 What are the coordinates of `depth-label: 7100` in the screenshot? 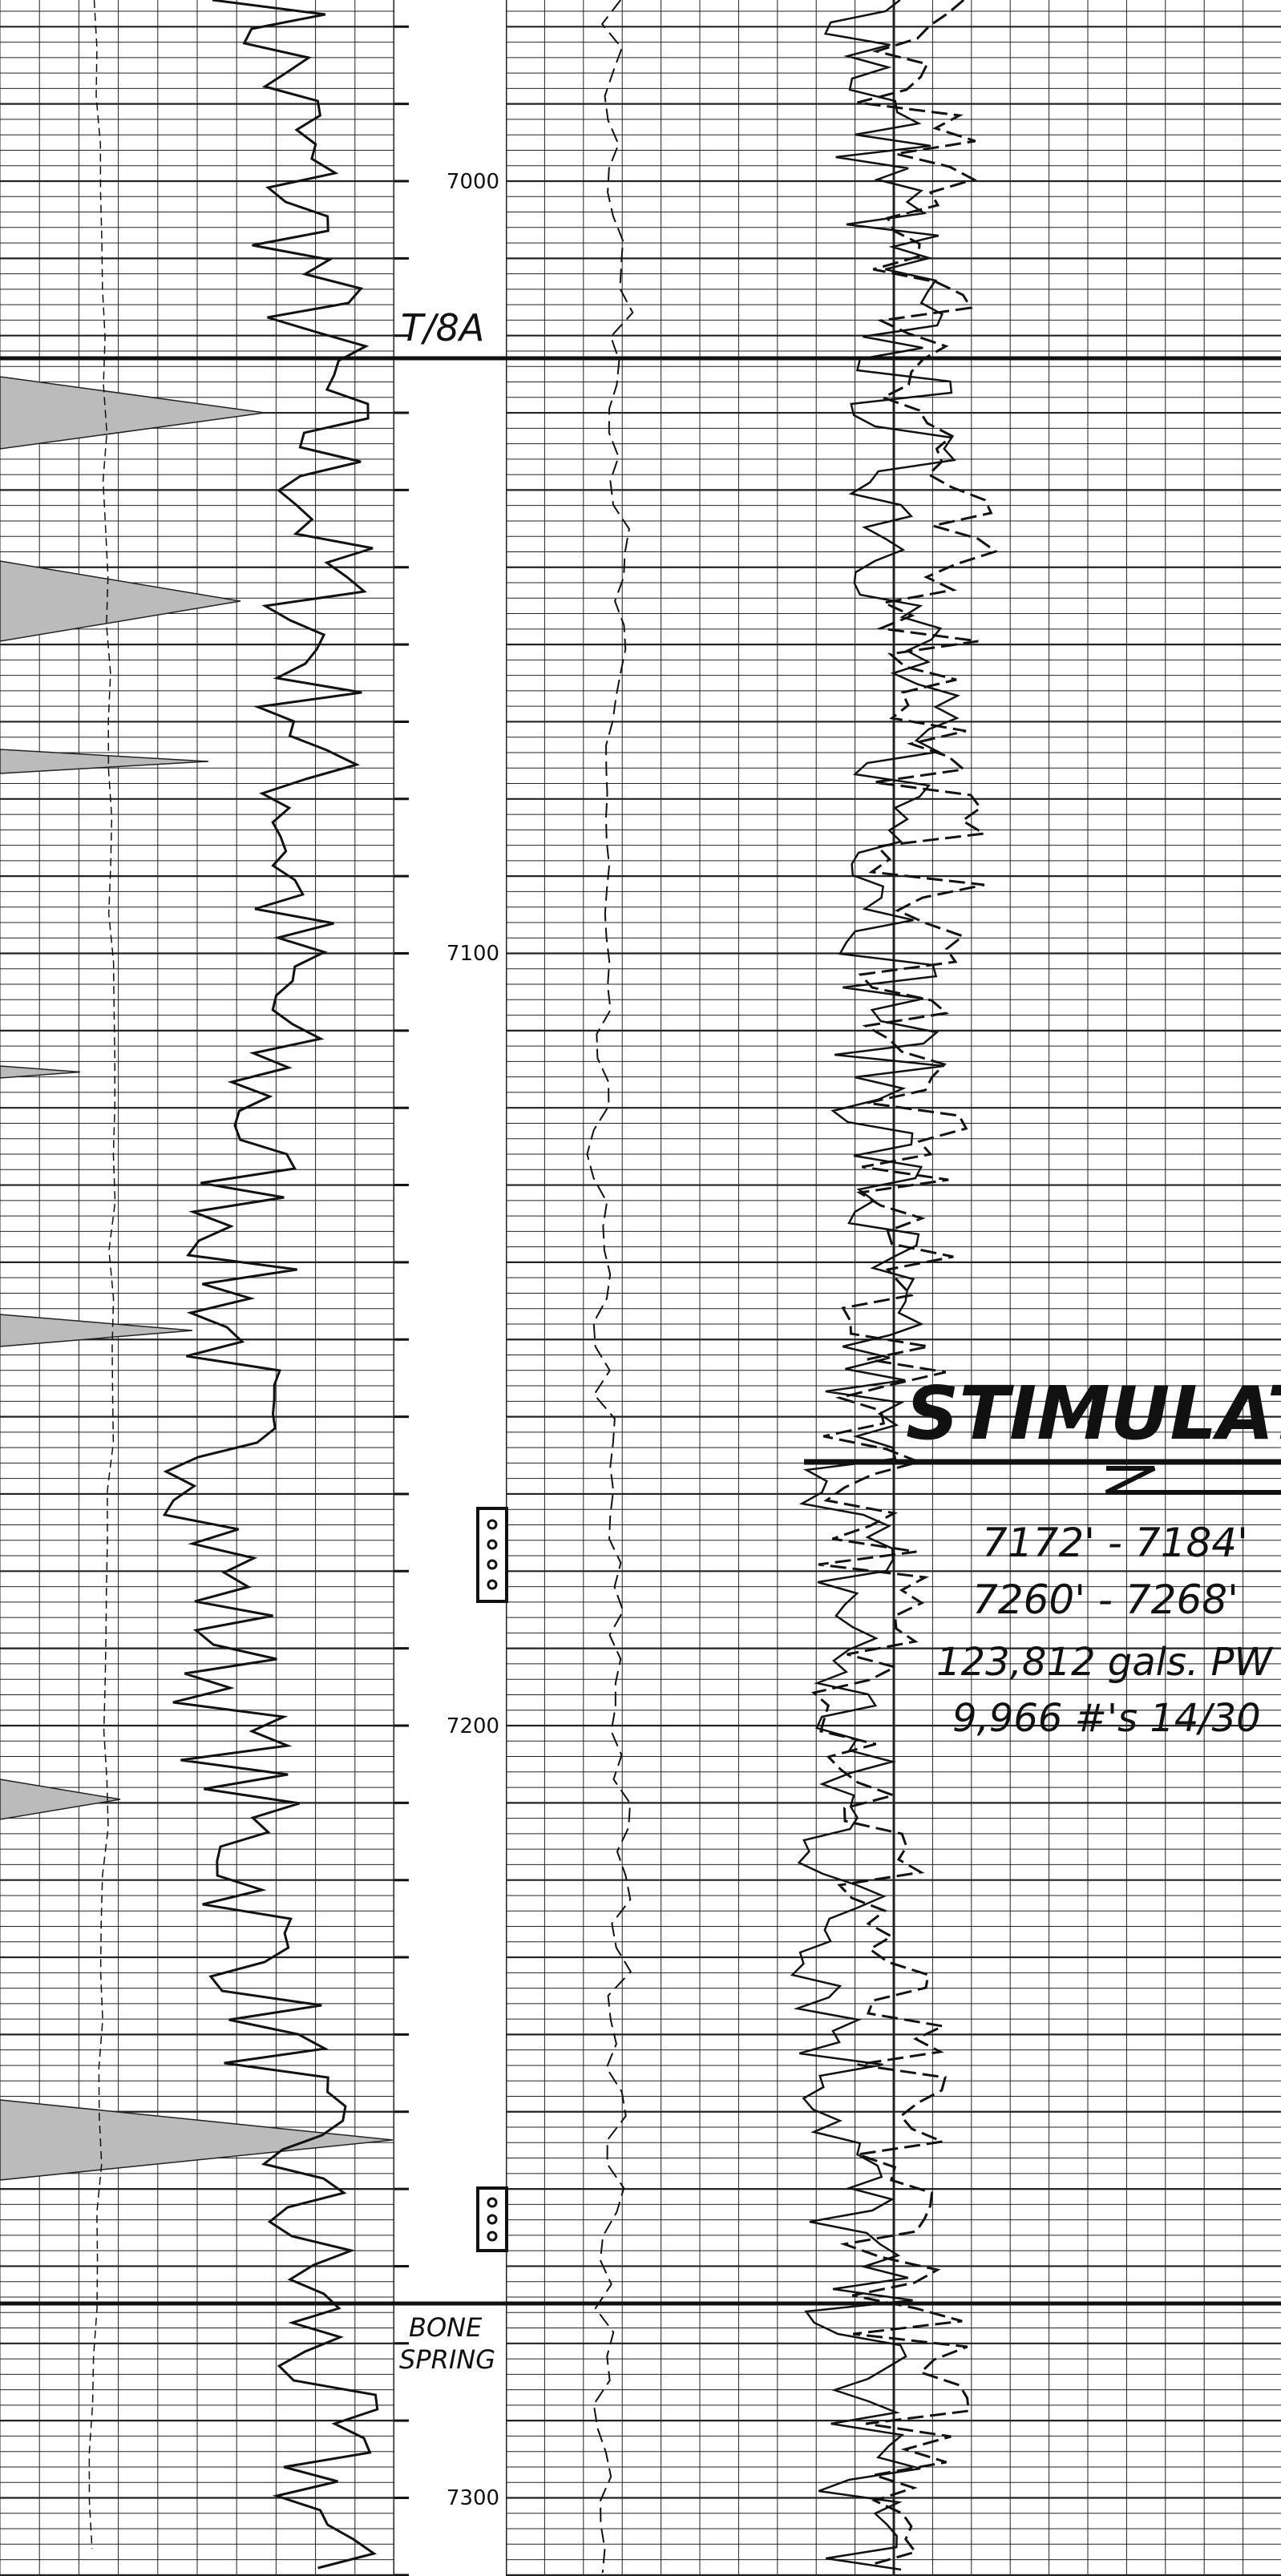 It's located at (473, 954).